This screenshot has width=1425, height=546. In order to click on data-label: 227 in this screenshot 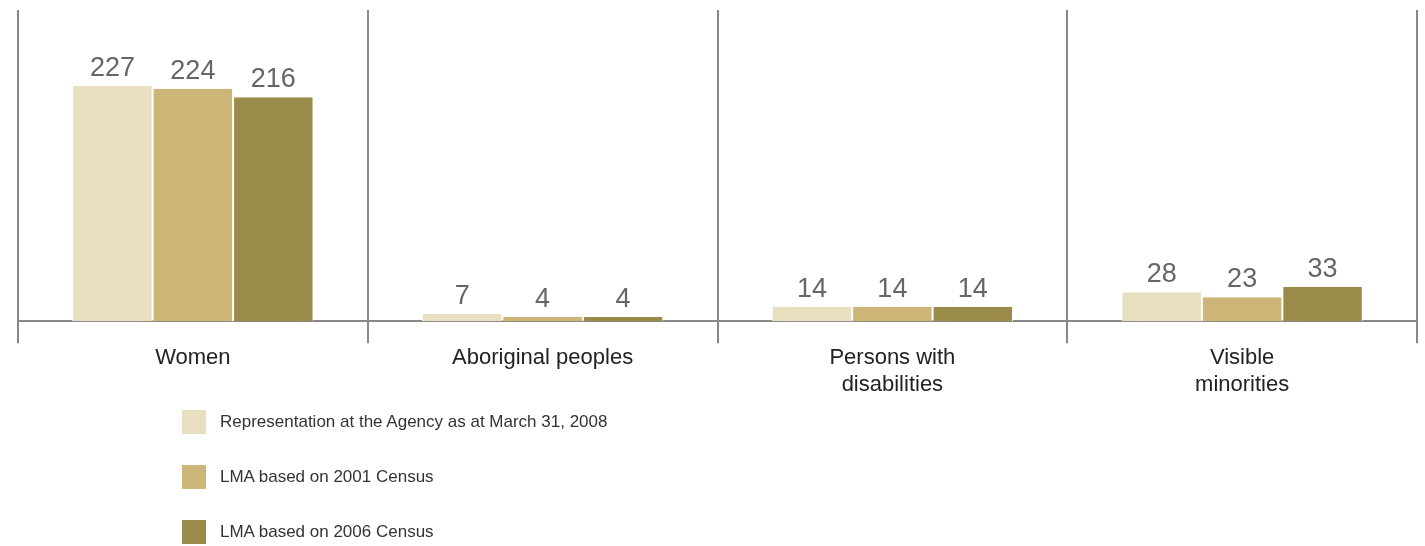, I will do `click(112, 66)`.